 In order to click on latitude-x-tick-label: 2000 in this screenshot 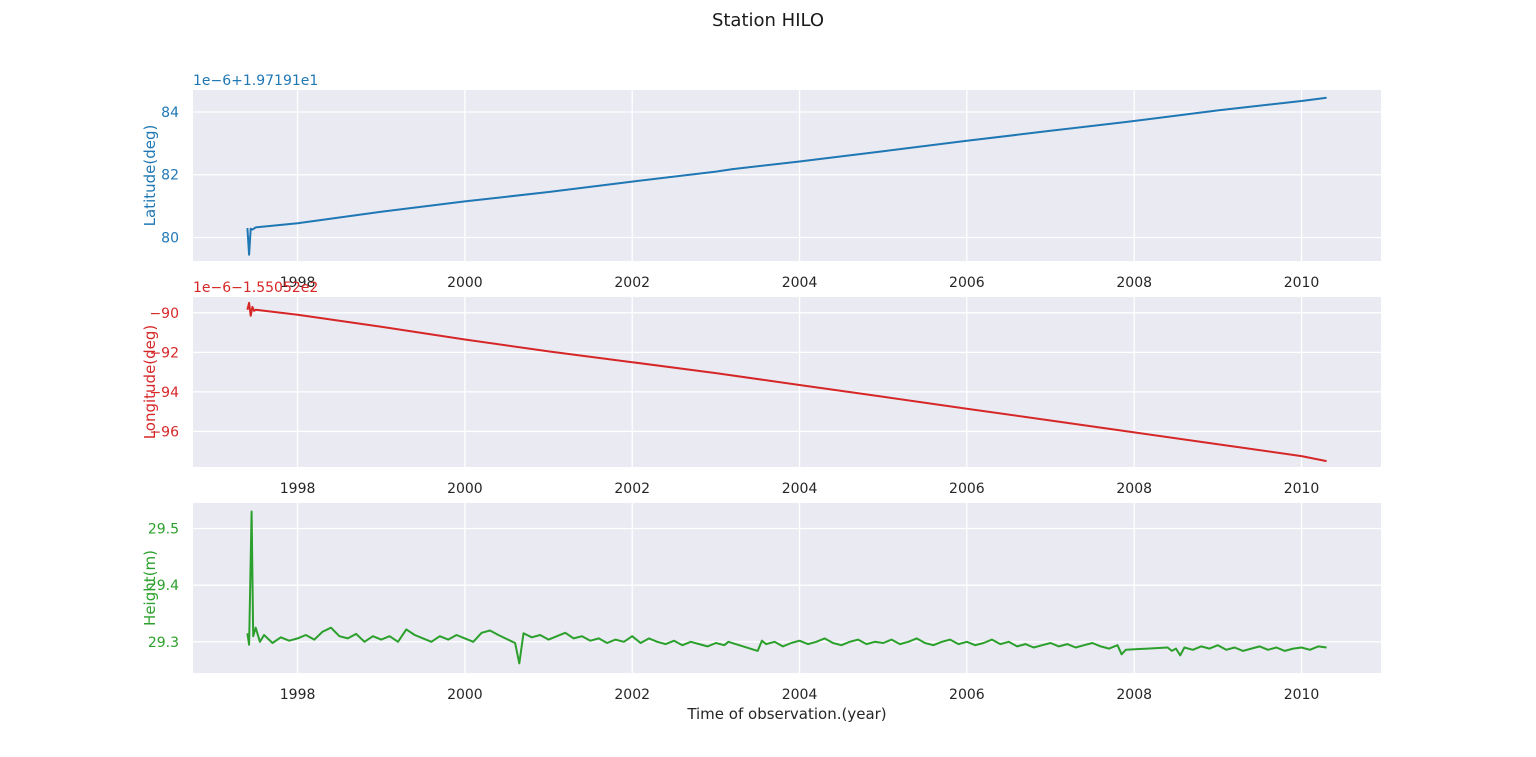, I will do `click(465, 283)`.